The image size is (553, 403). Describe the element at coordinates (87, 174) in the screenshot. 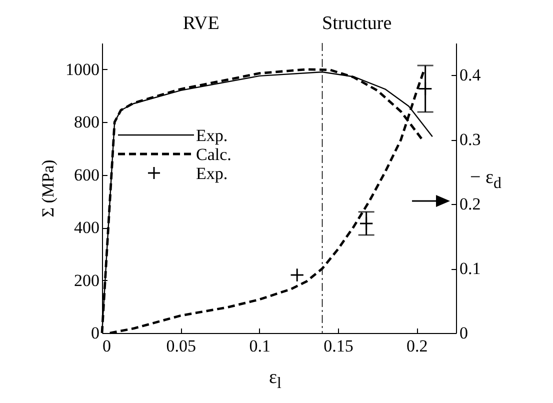

I see `y-tick-label: 600` at that location.